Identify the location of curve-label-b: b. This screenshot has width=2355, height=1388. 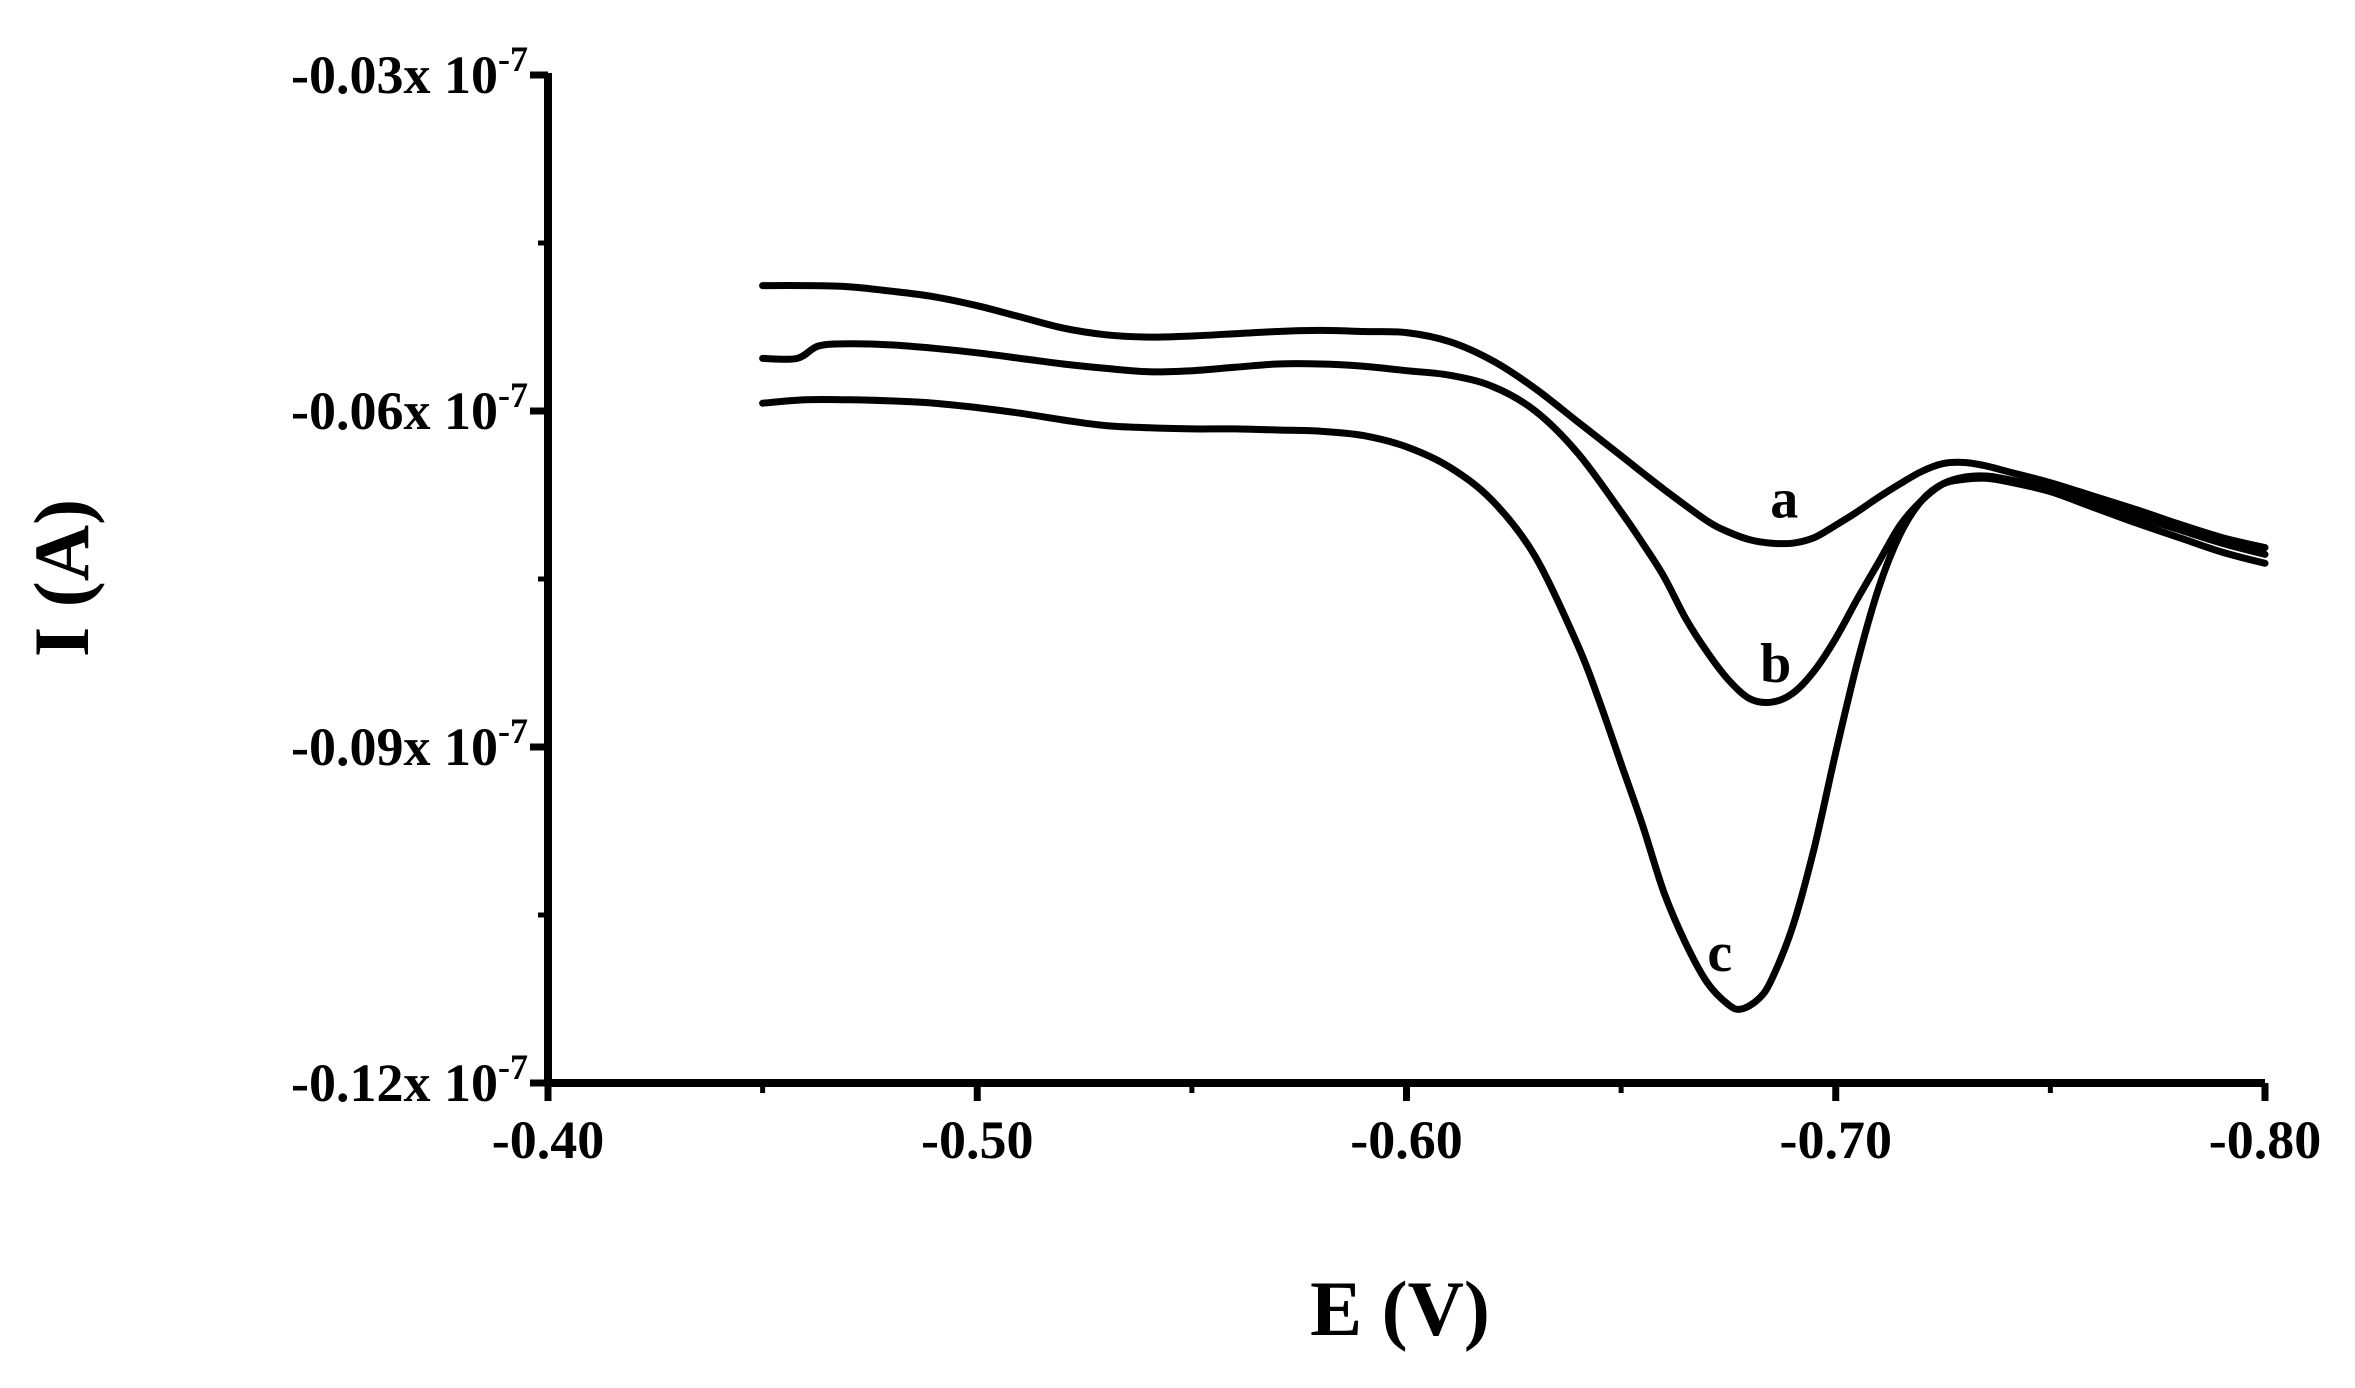
(1775, 664).